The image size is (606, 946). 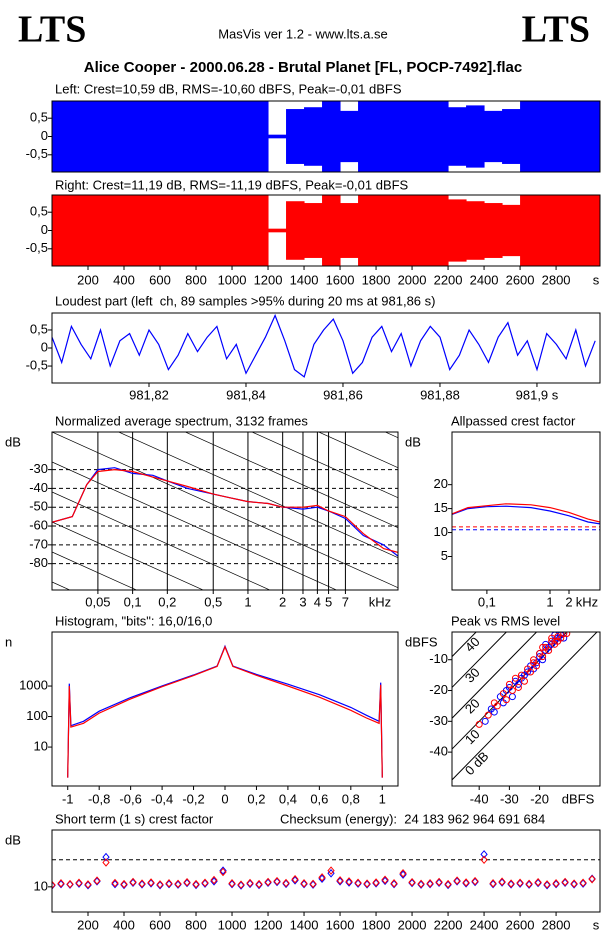 What do you see at coordinates (41, 746) in the screenshot?
I see `y-tick-label: 10` at bounding box center [41, 746].